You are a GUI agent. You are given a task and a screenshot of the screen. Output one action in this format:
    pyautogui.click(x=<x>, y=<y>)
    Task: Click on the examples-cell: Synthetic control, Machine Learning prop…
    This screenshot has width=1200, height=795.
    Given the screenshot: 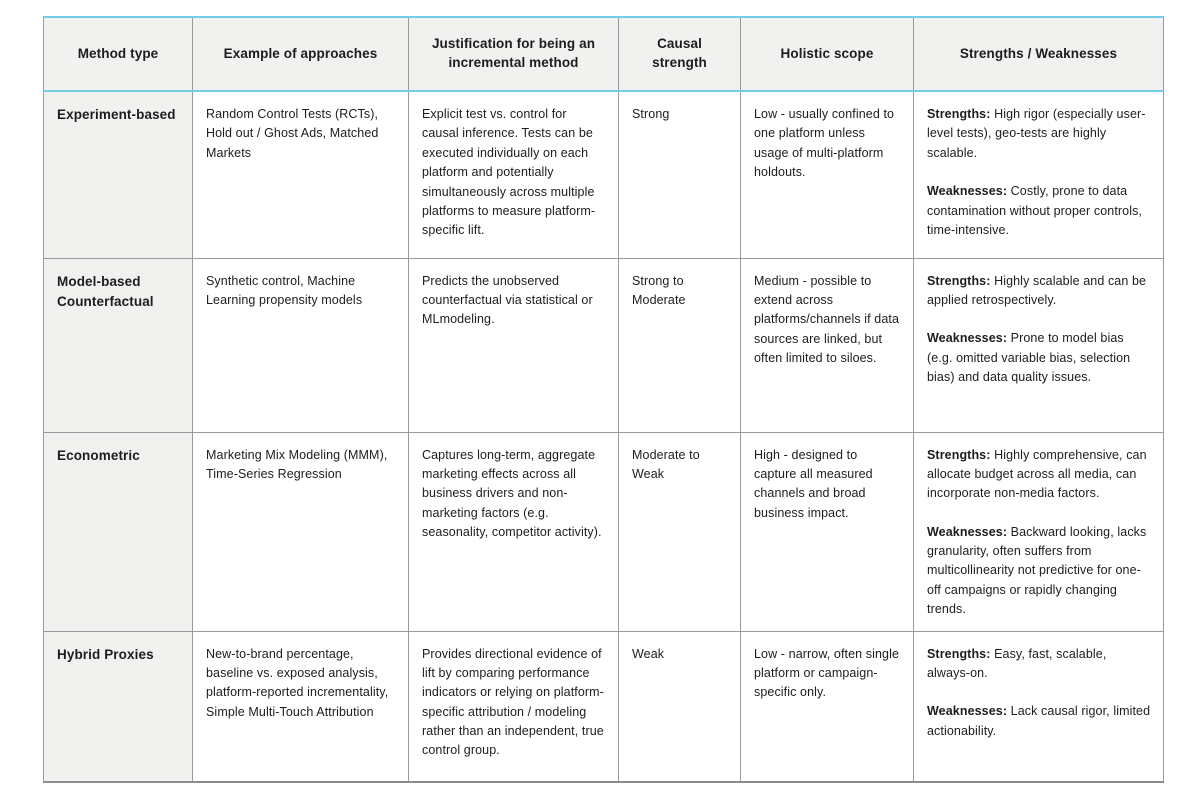 What is the action you would take?
    pyautogui.click(x=300, y=345)
    